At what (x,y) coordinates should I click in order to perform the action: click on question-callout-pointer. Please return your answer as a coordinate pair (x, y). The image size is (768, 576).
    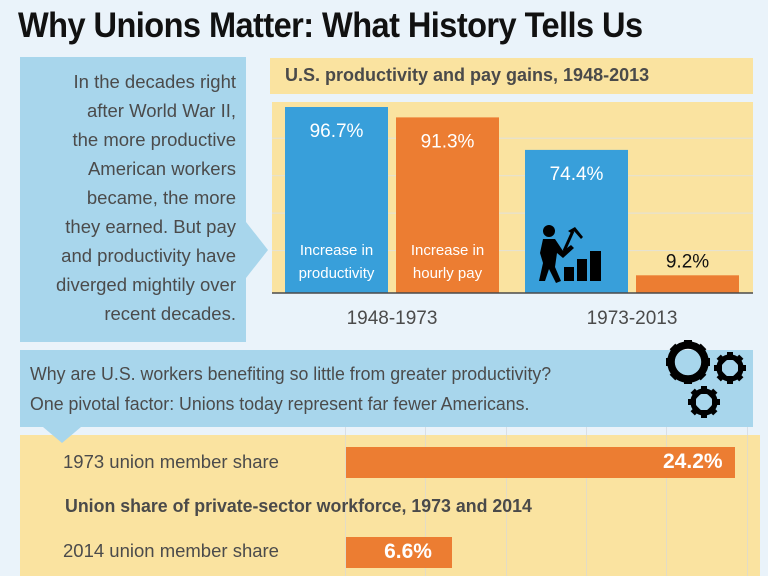
    Looking at the image, I should click on (62, 435).